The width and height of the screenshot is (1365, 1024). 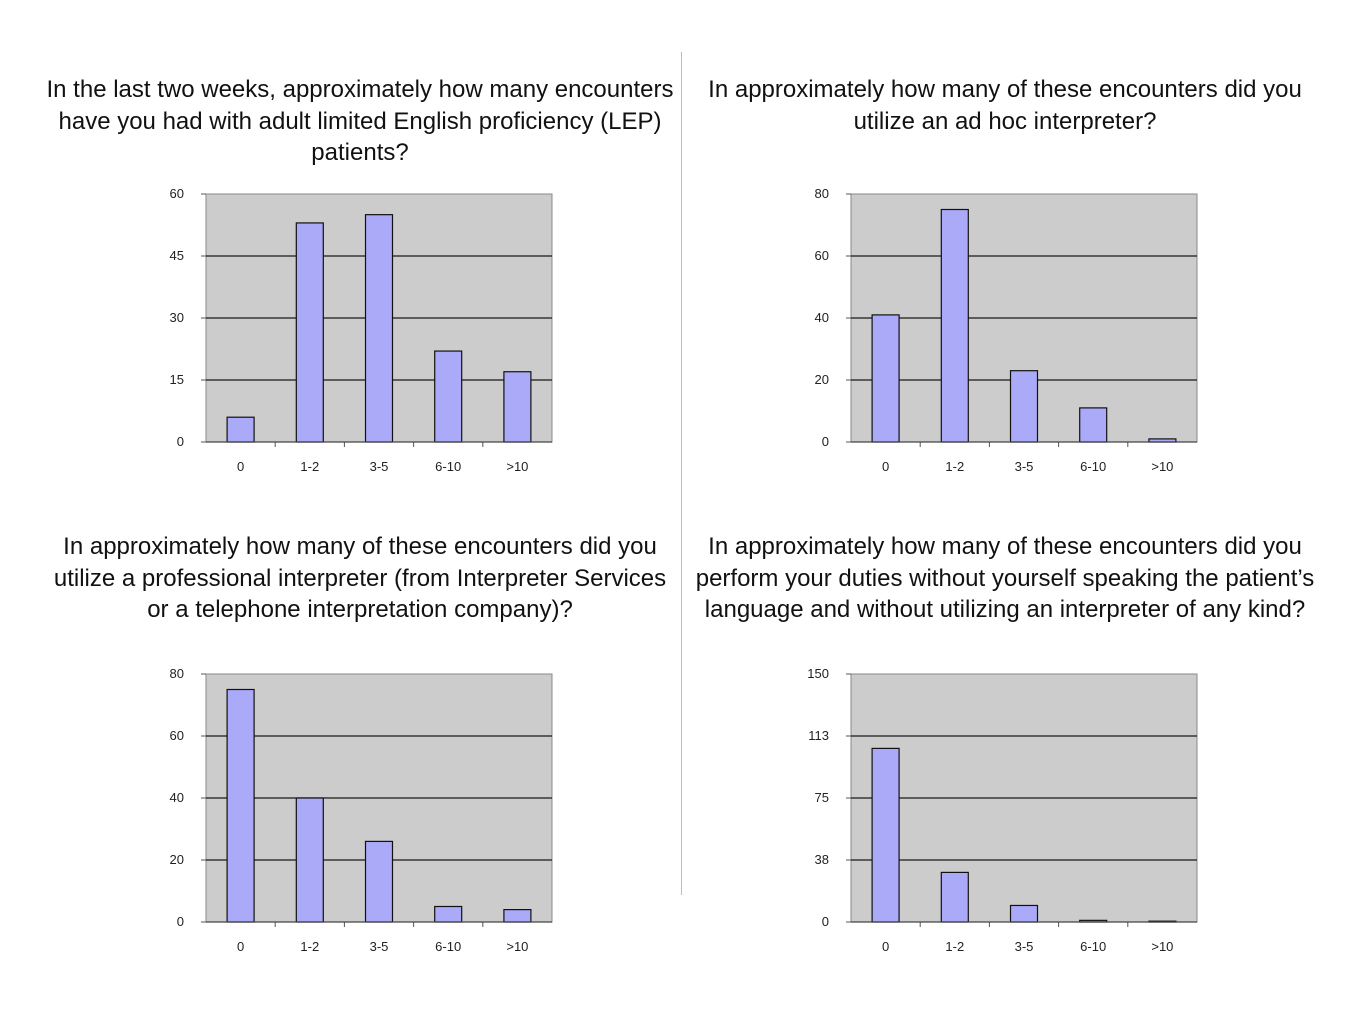 What do you see at coordinates (822, 797) in the screenshot?
I see `y-tick-label: 75` at bounding box center [822, 797].